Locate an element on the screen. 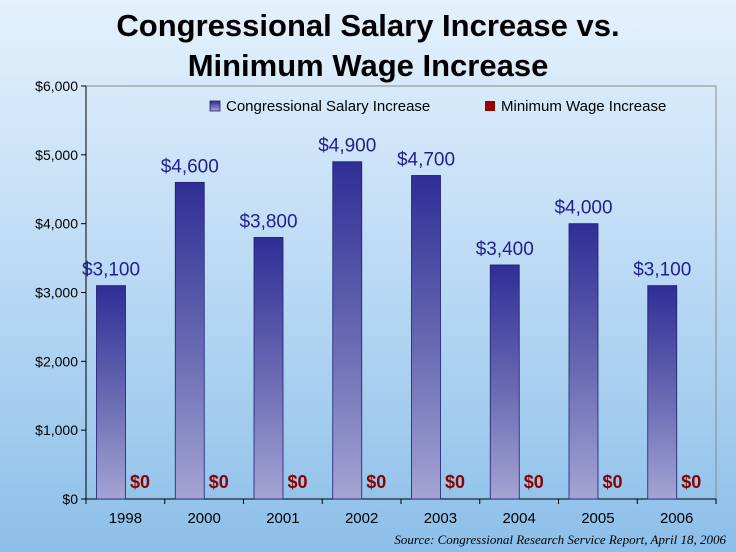  y-tick-label: $5,000 is located at coordinates (56, 155).